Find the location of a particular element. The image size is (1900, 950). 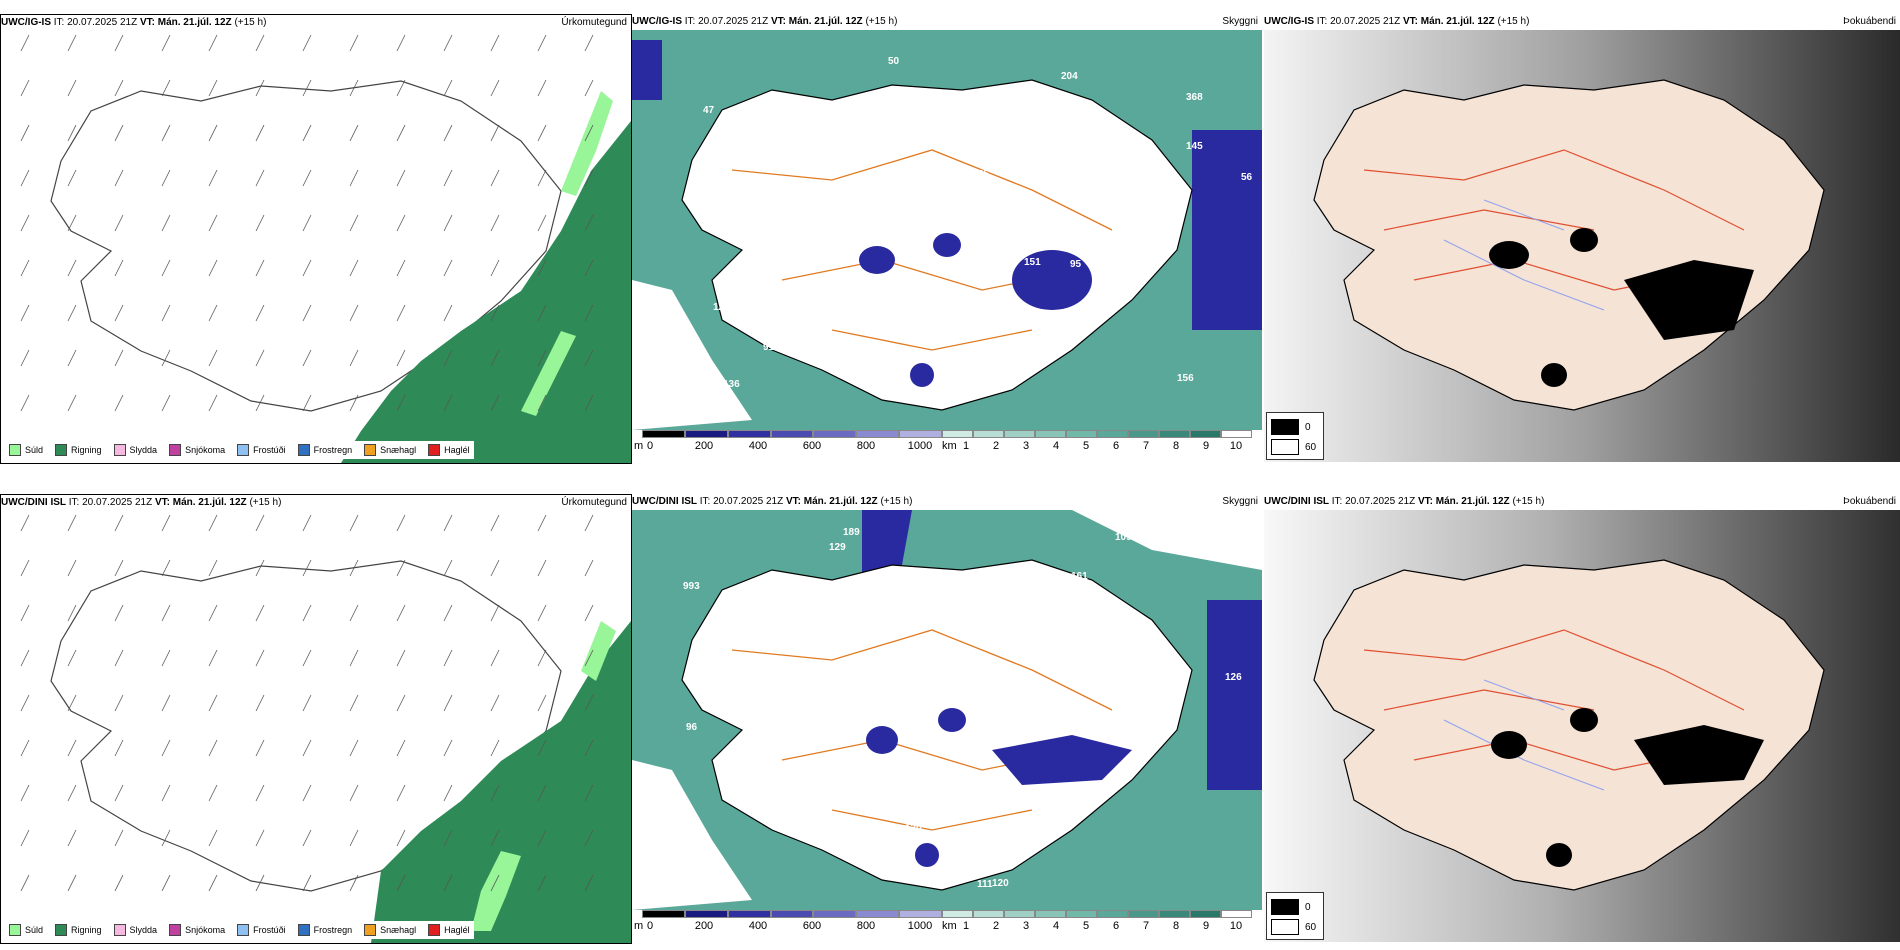

colorbar-tick: 7 is located at coordinates (1146, 446).